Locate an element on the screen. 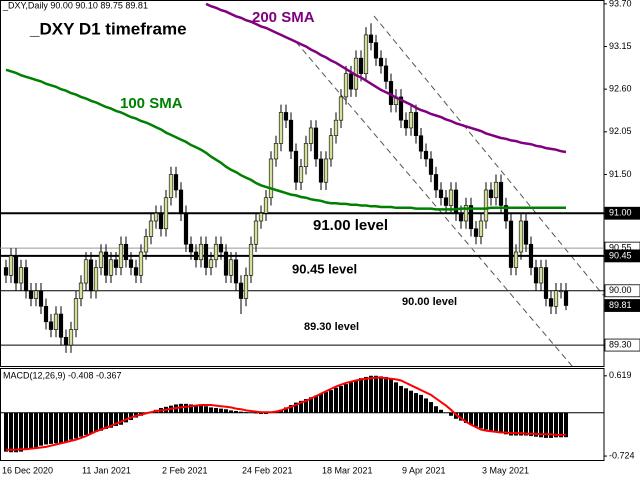 Image resolution: width=640 pixels, height=480 pixels. y-tick-label: 92.60 is located at coordinates (620, 89).